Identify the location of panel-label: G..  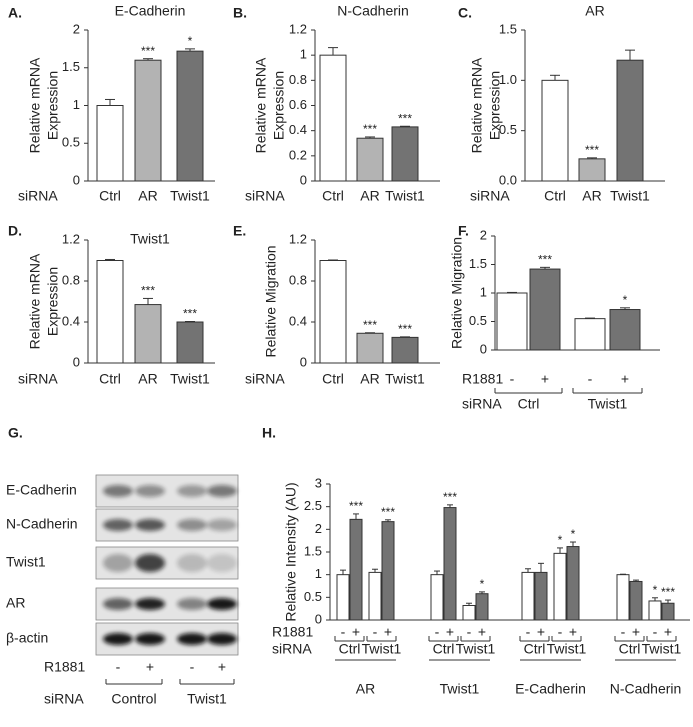
(15, 433).